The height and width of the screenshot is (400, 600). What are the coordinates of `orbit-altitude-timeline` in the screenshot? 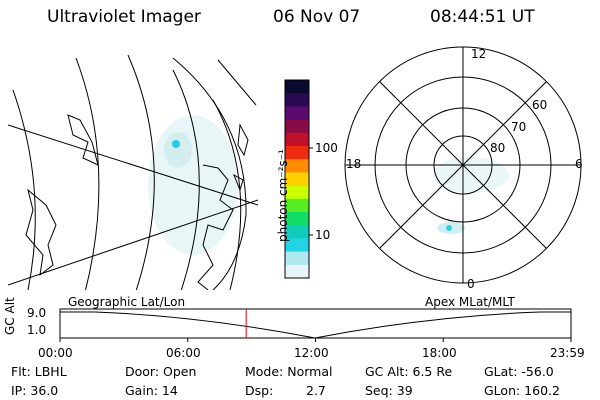 It's located at (315, 325).